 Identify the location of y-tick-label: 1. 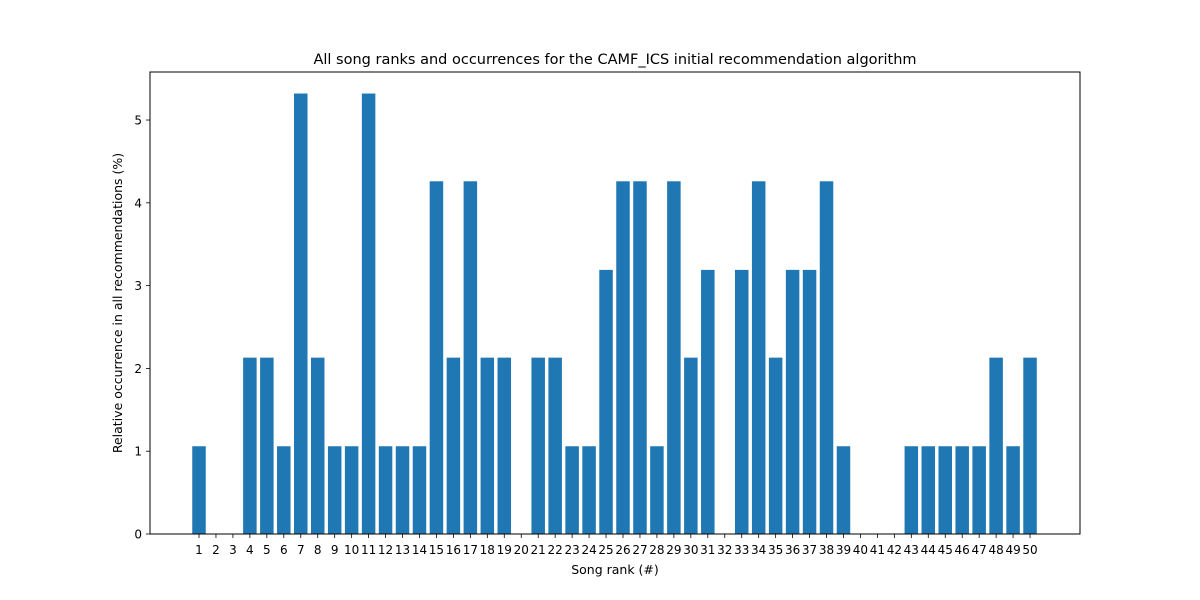
(138, 452).